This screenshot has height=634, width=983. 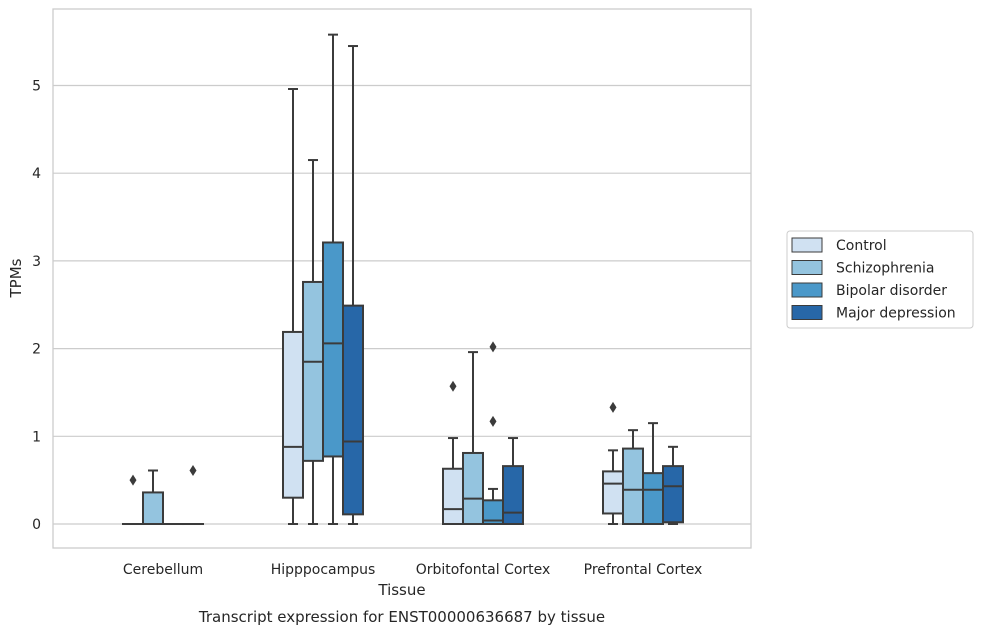 I want to click on legend-frame, so click(x=880, y=279).